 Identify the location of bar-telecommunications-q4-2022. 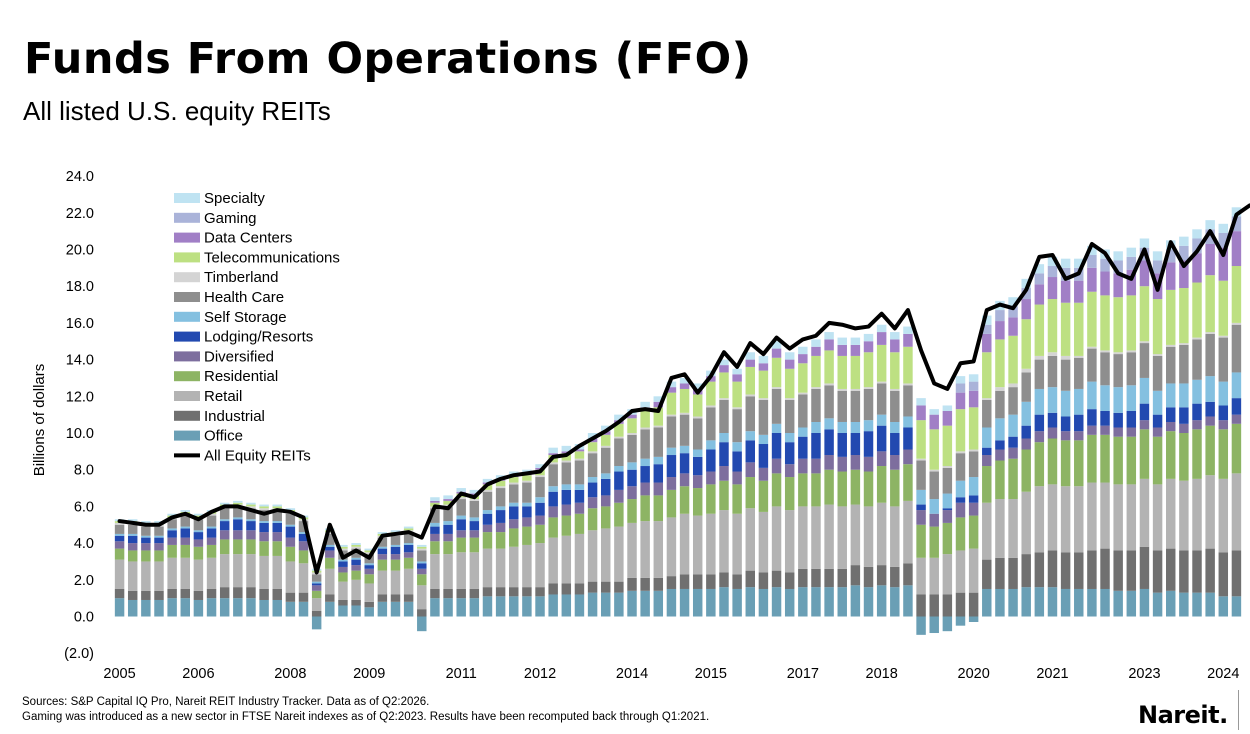
(1052, 326).